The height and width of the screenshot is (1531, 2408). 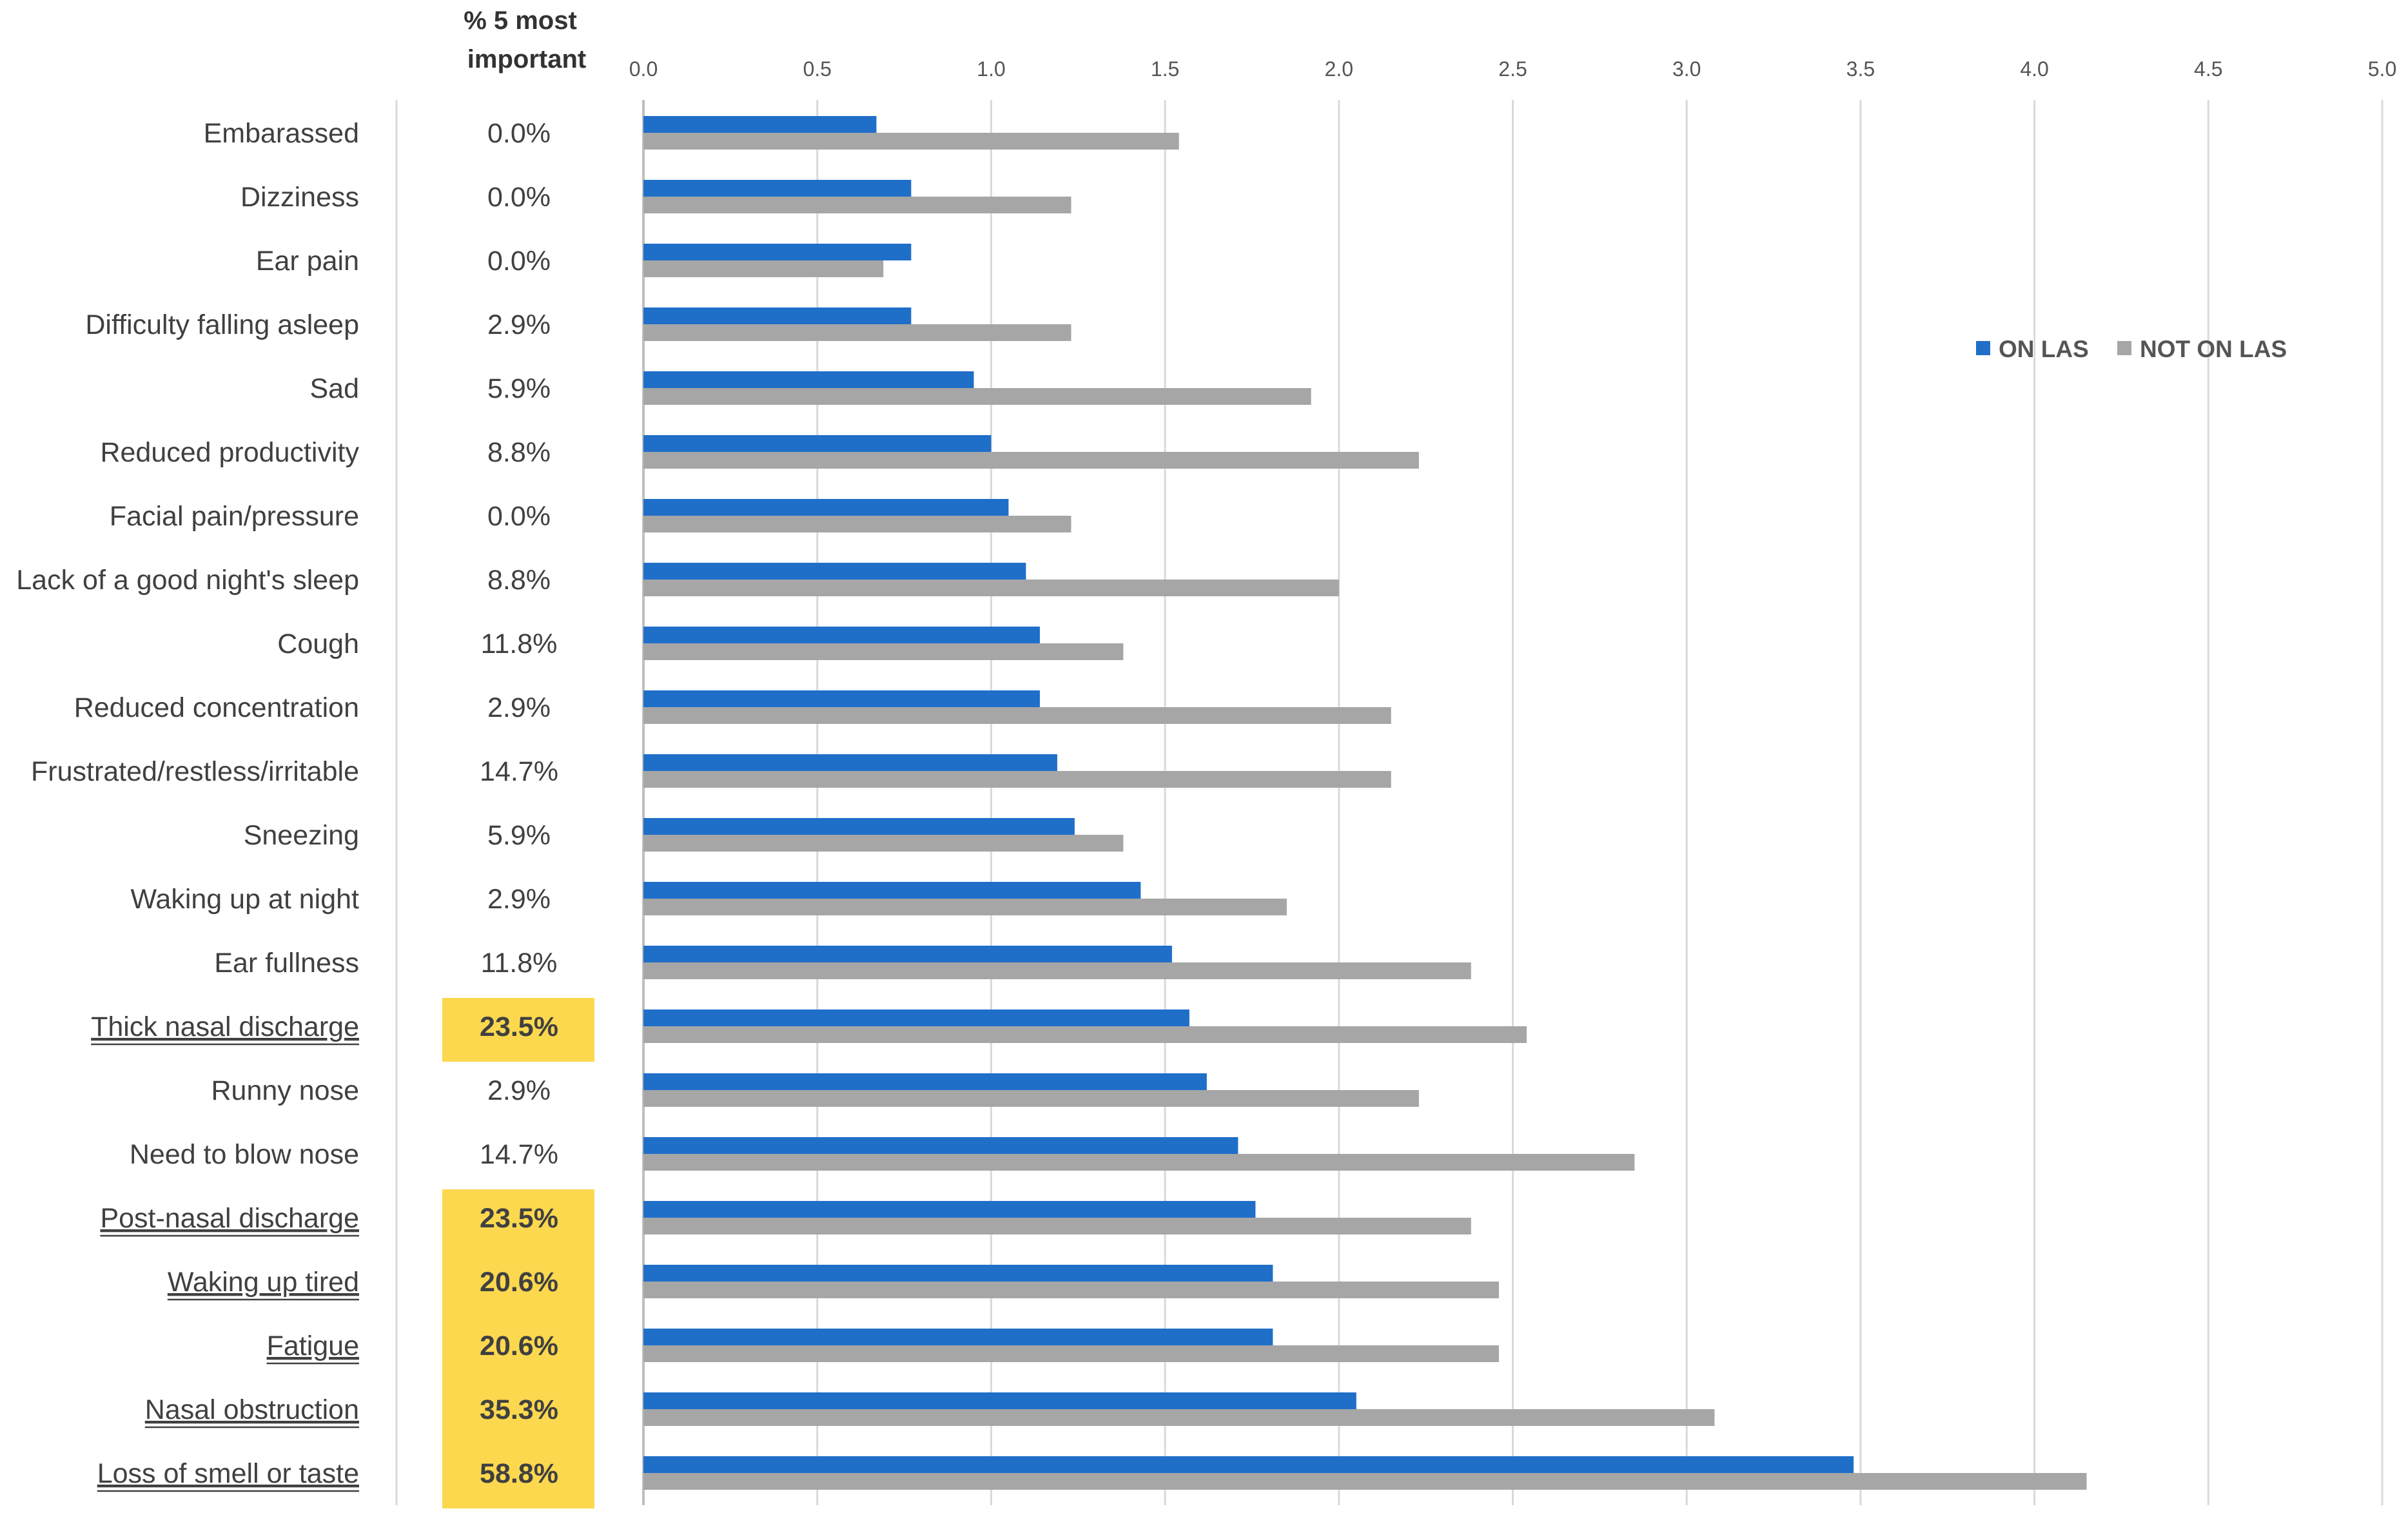 What do you see at coordinates (281, 133) in the screenshot?
I see `category-label: Embarassed` at bounding box center [281, 133].